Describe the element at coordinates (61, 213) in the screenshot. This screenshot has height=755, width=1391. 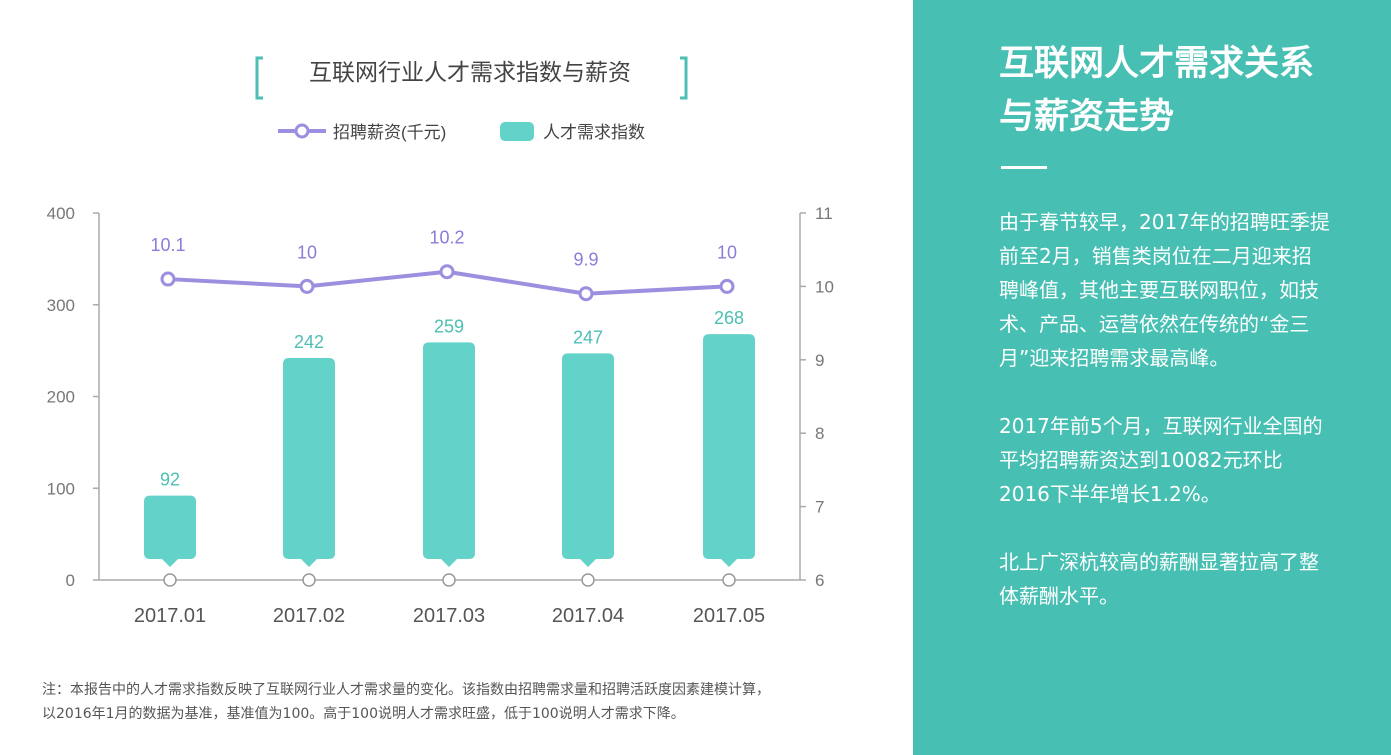
I see `y-left-tick-label: 400` at that location.